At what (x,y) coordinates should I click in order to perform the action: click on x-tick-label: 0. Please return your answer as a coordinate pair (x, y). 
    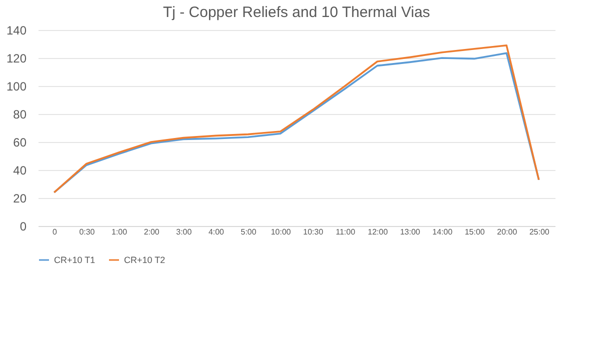
    Looking at the image, I should click on (55, 232).